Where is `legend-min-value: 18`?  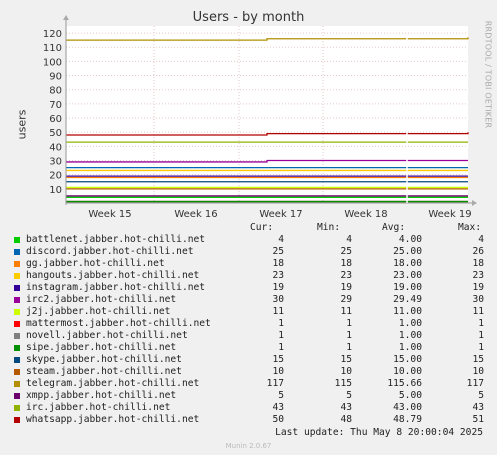 legend-min-value: 18 is located at coordinates (346, 263).